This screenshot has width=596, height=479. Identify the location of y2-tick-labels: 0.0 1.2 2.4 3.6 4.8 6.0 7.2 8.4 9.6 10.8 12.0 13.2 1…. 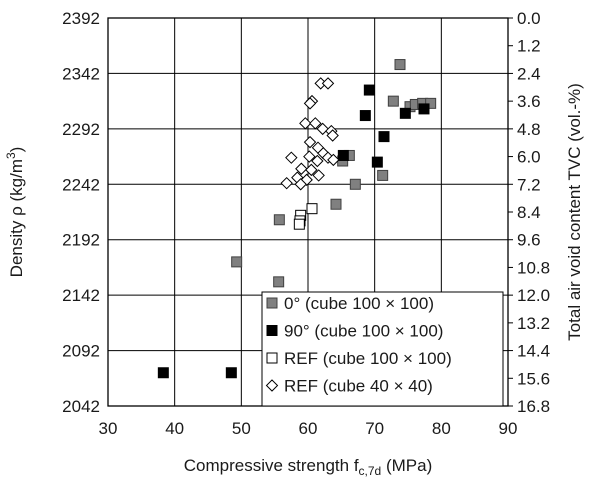
(529, 212).